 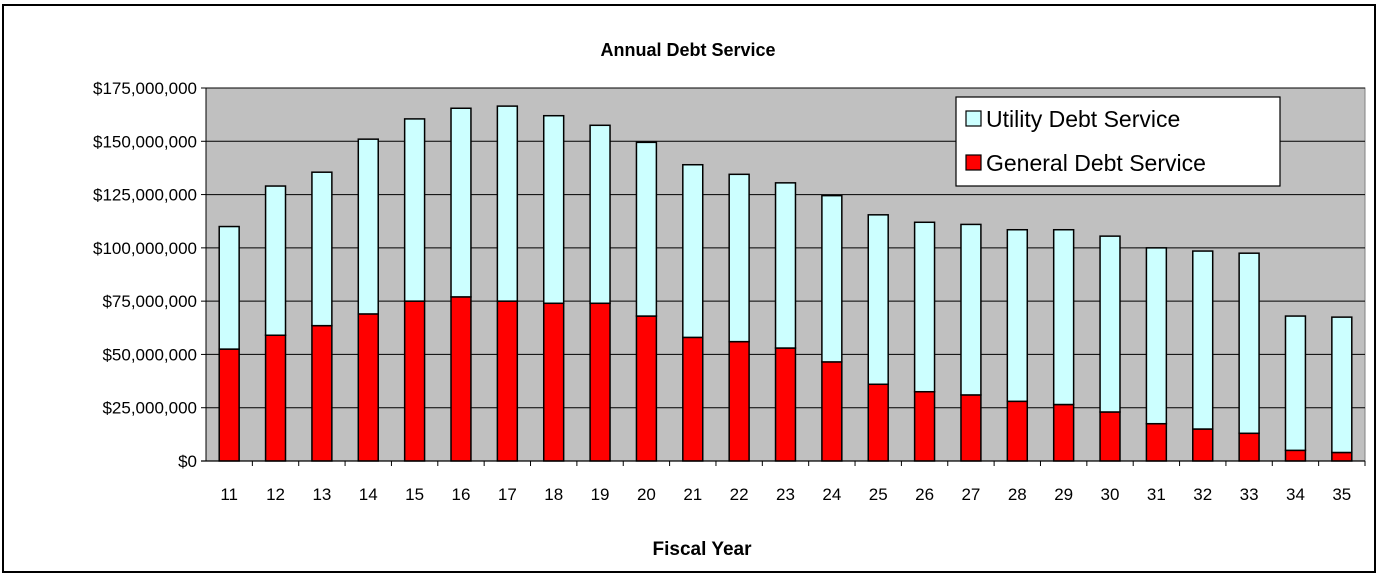 I want to click on y-tick-label: $150,000,000, so click(x=145, y=141).